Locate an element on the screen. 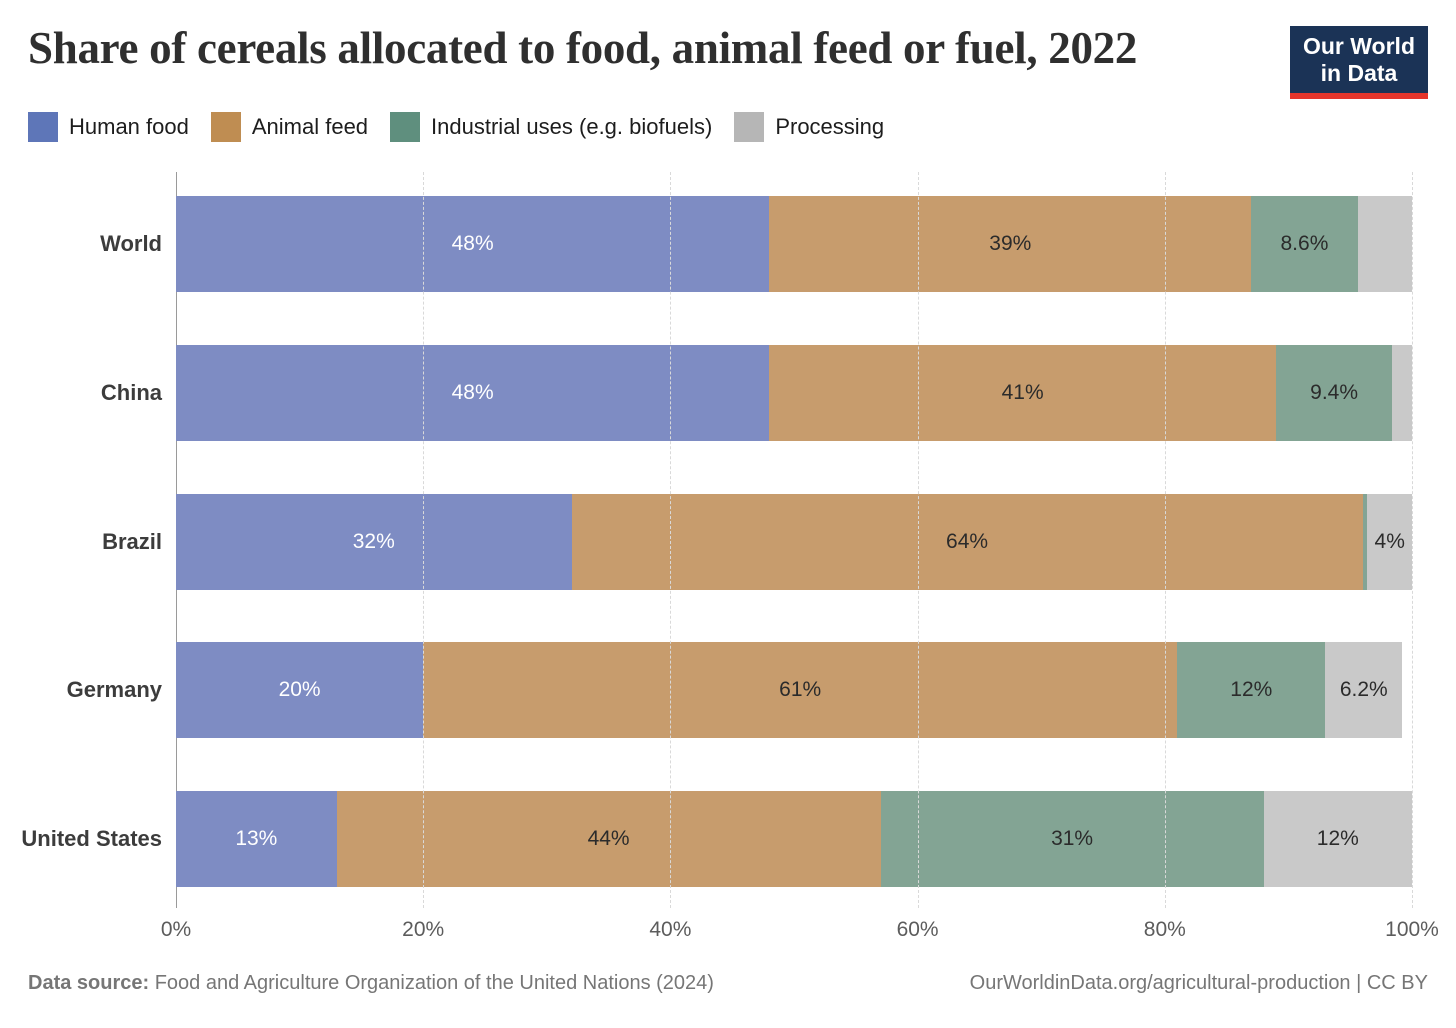 The height and width of the screenshot is (1028, 1456). bar-segment: 13% is located at coordinates (256, 839).